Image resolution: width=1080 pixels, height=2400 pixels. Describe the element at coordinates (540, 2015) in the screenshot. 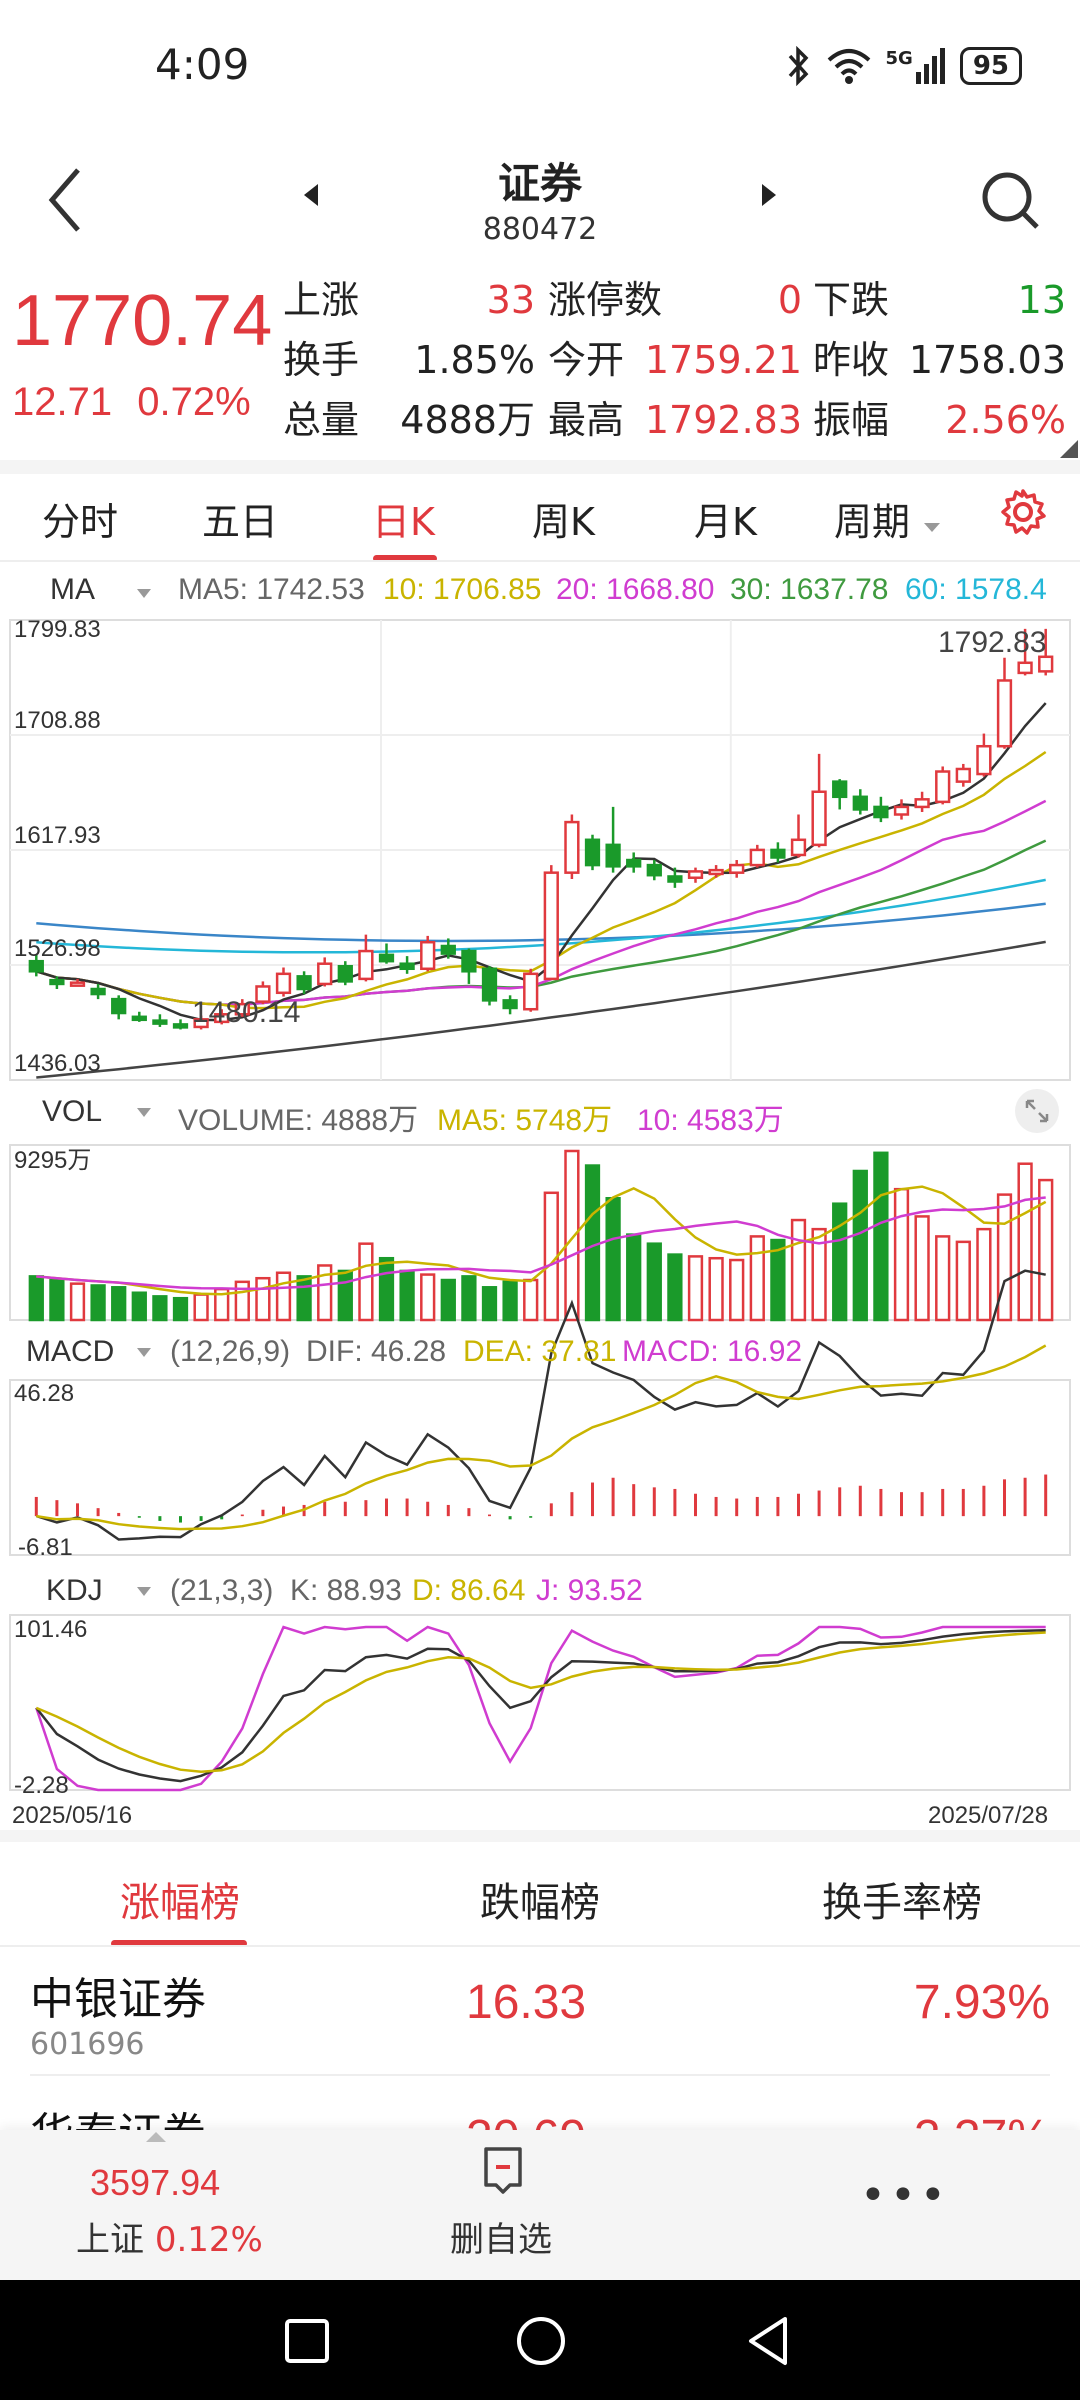

I see `list-item: 中银证券 601696 16.33 7.93%` at that location.